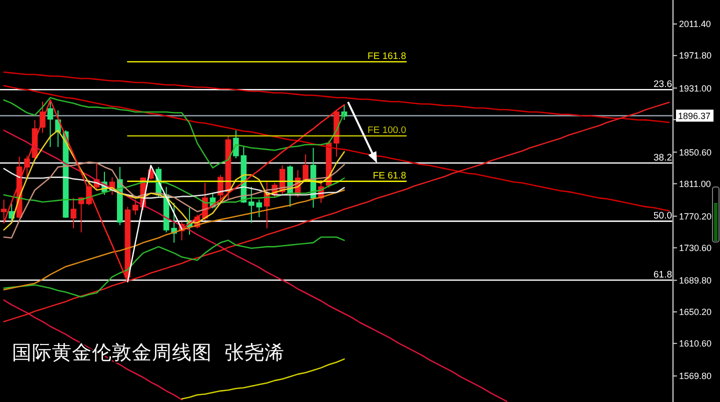 The width and height of the screenshot is (720, 402). What do you see at coordinates (695, 152) in the screenshot?
I see `y-tick-label: 1850.60` at bounding box center [695, 152].